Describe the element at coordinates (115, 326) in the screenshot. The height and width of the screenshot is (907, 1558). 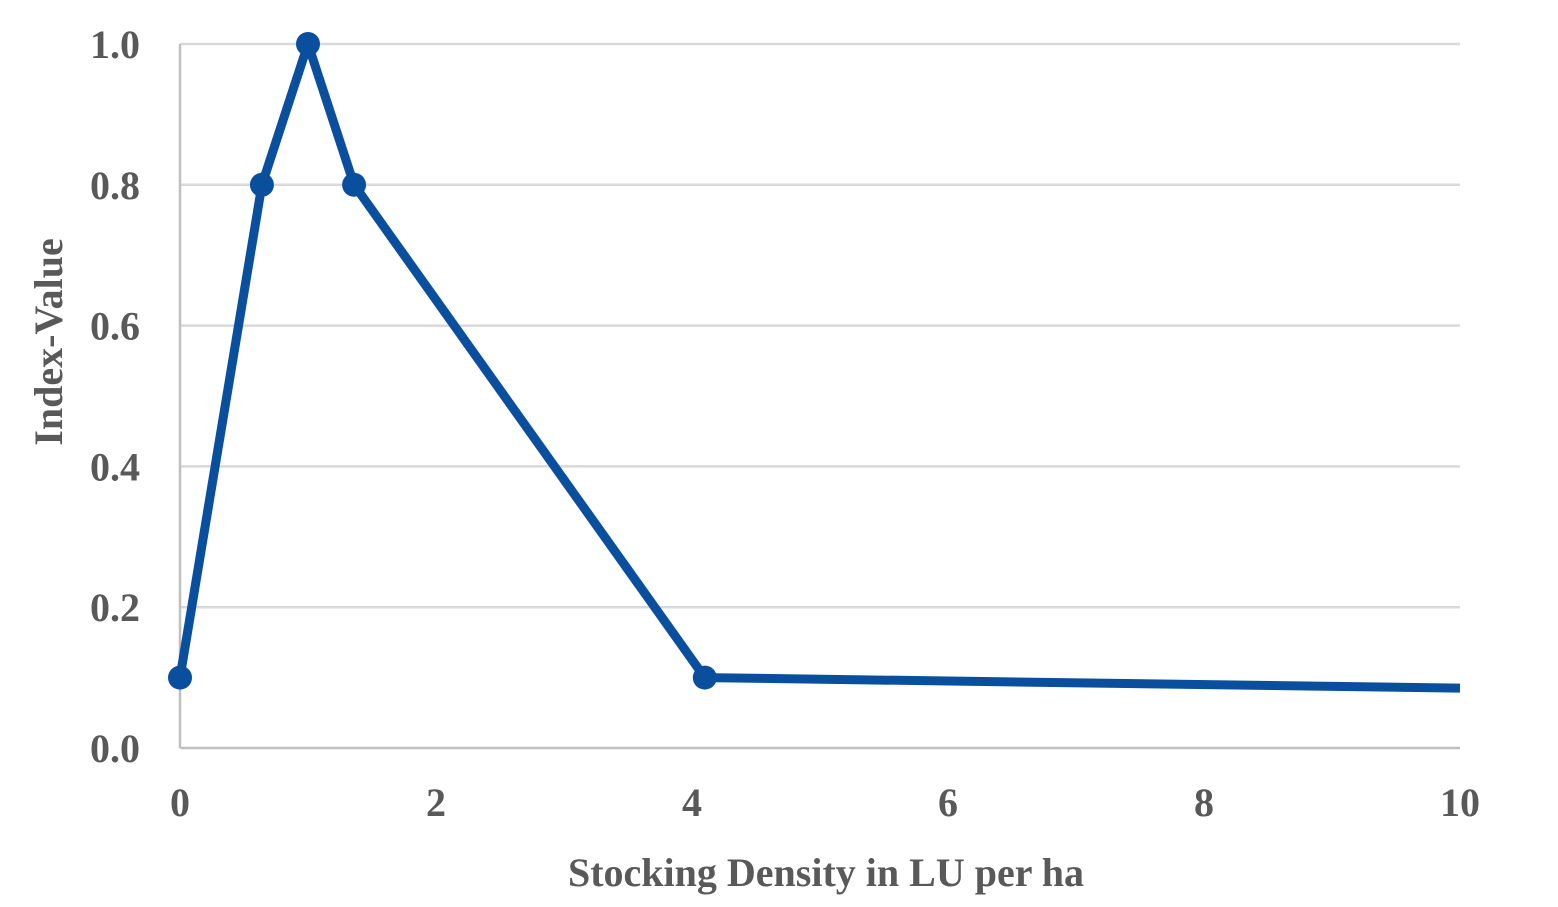
I see `y-tick-label: 0.6` at that location.